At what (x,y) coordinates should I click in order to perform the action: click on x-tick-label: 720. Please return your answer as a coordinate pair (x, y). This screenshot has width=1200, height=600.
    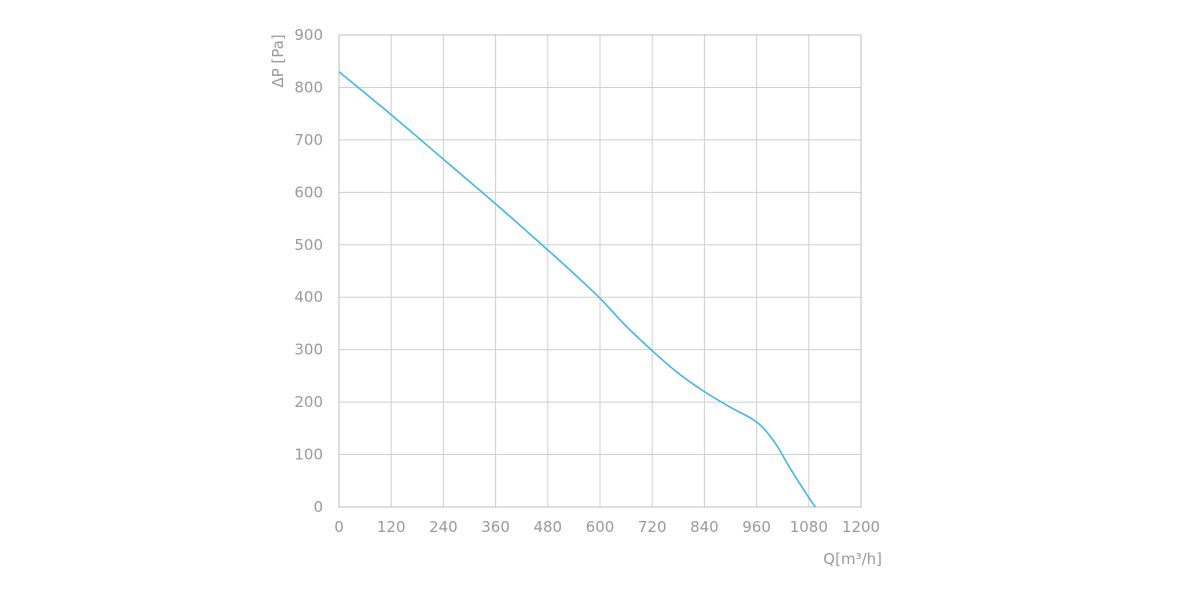
    Looking at the image, I should click on (652, 527).